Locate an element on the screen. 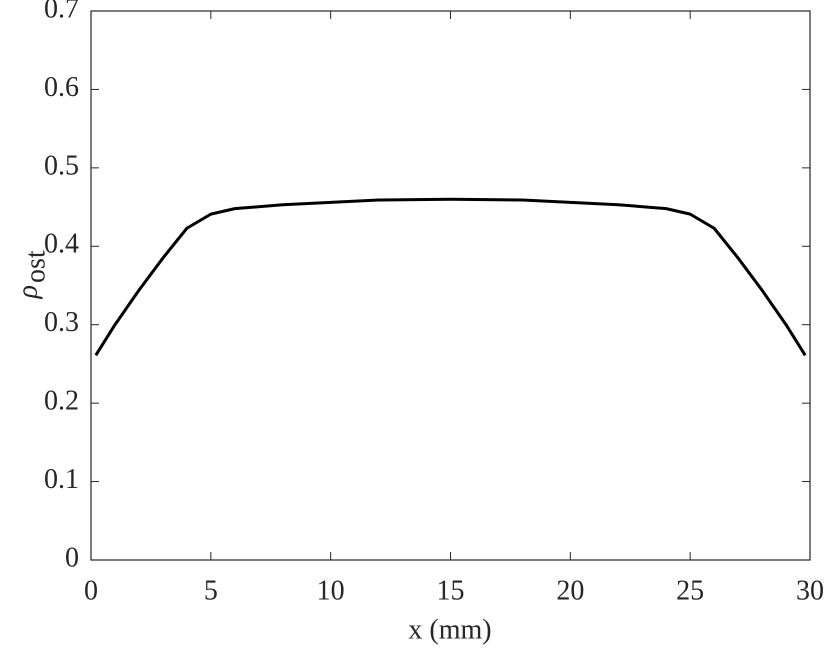  x-tick-label: 30 is located at coordinates (810, 590).